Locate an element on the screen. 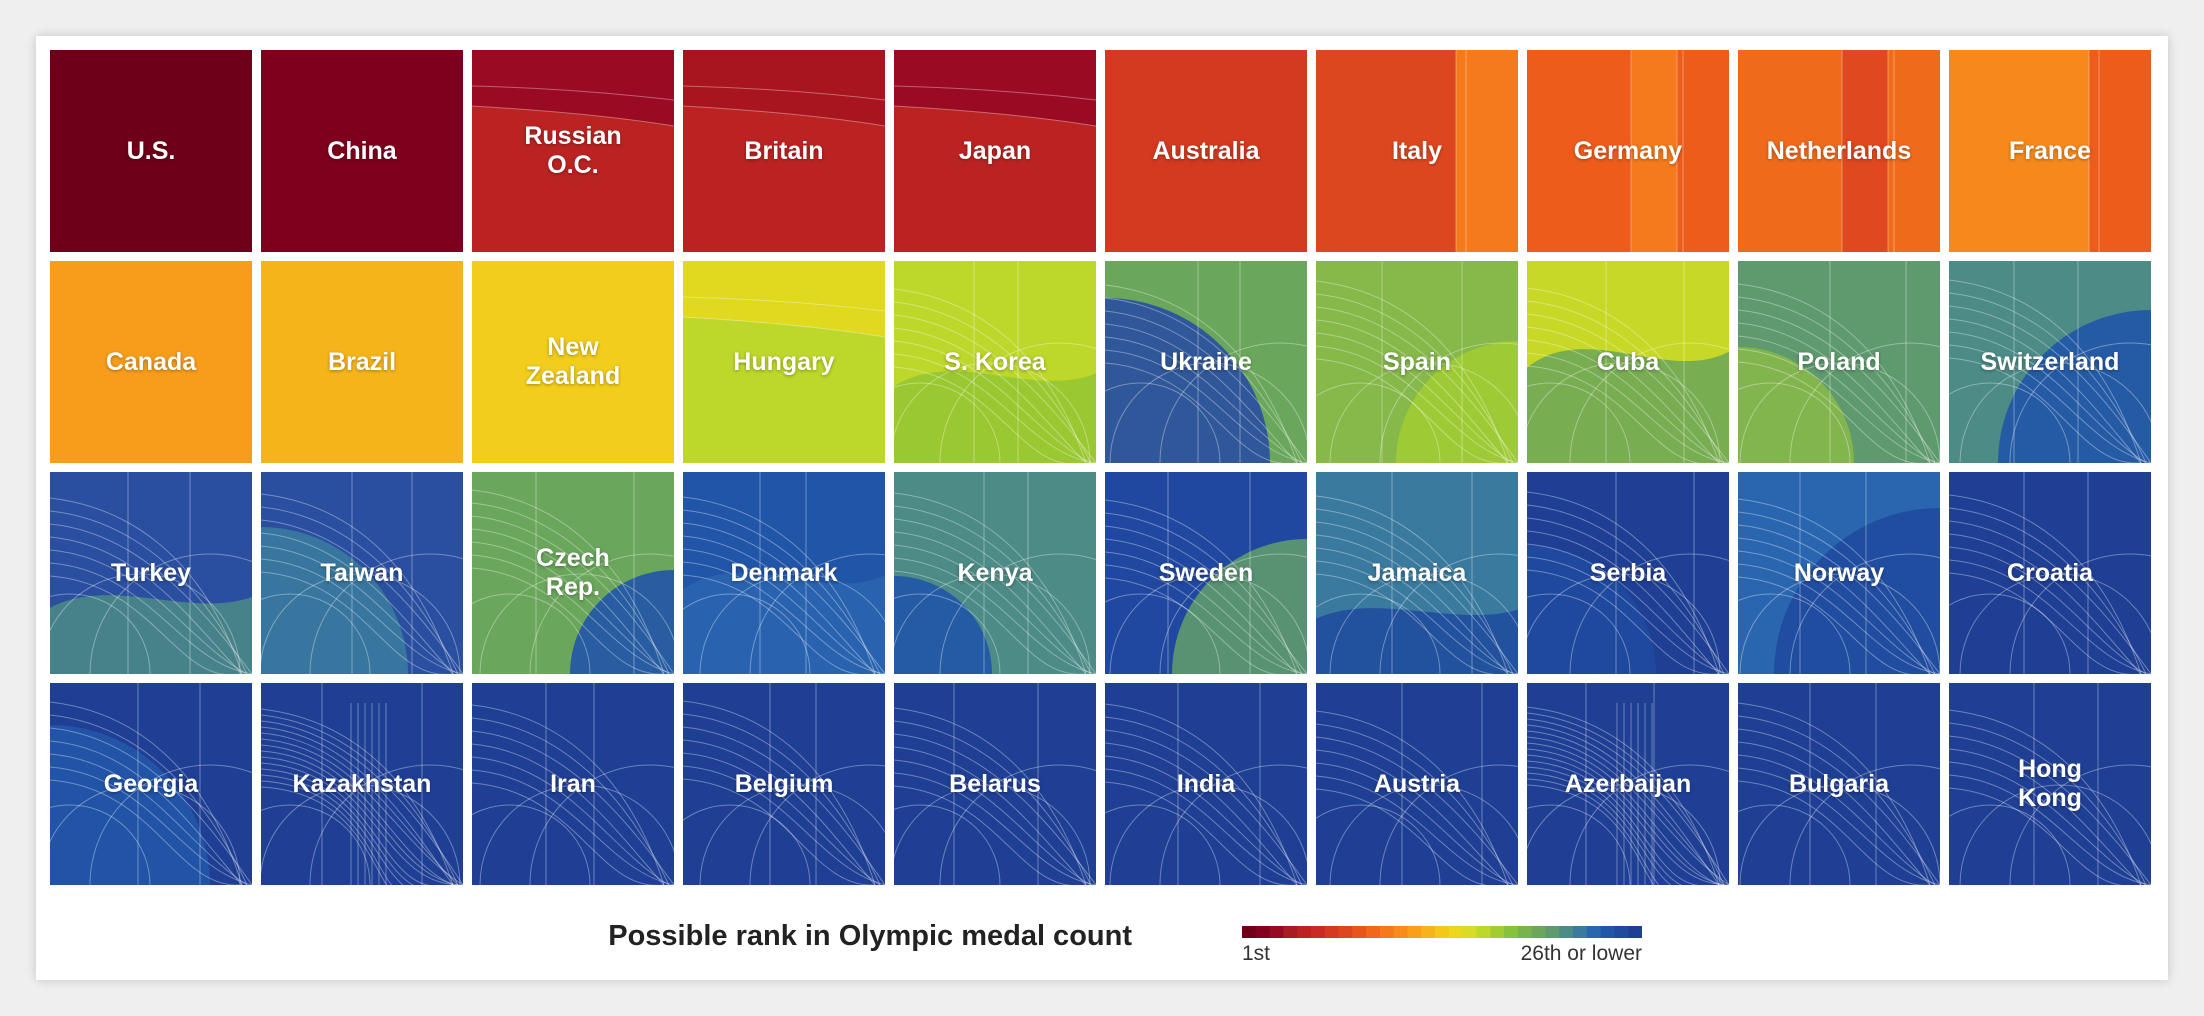 The image size is (2204, 1016). country-tile: Poland is located at coordinates (1839, 362).